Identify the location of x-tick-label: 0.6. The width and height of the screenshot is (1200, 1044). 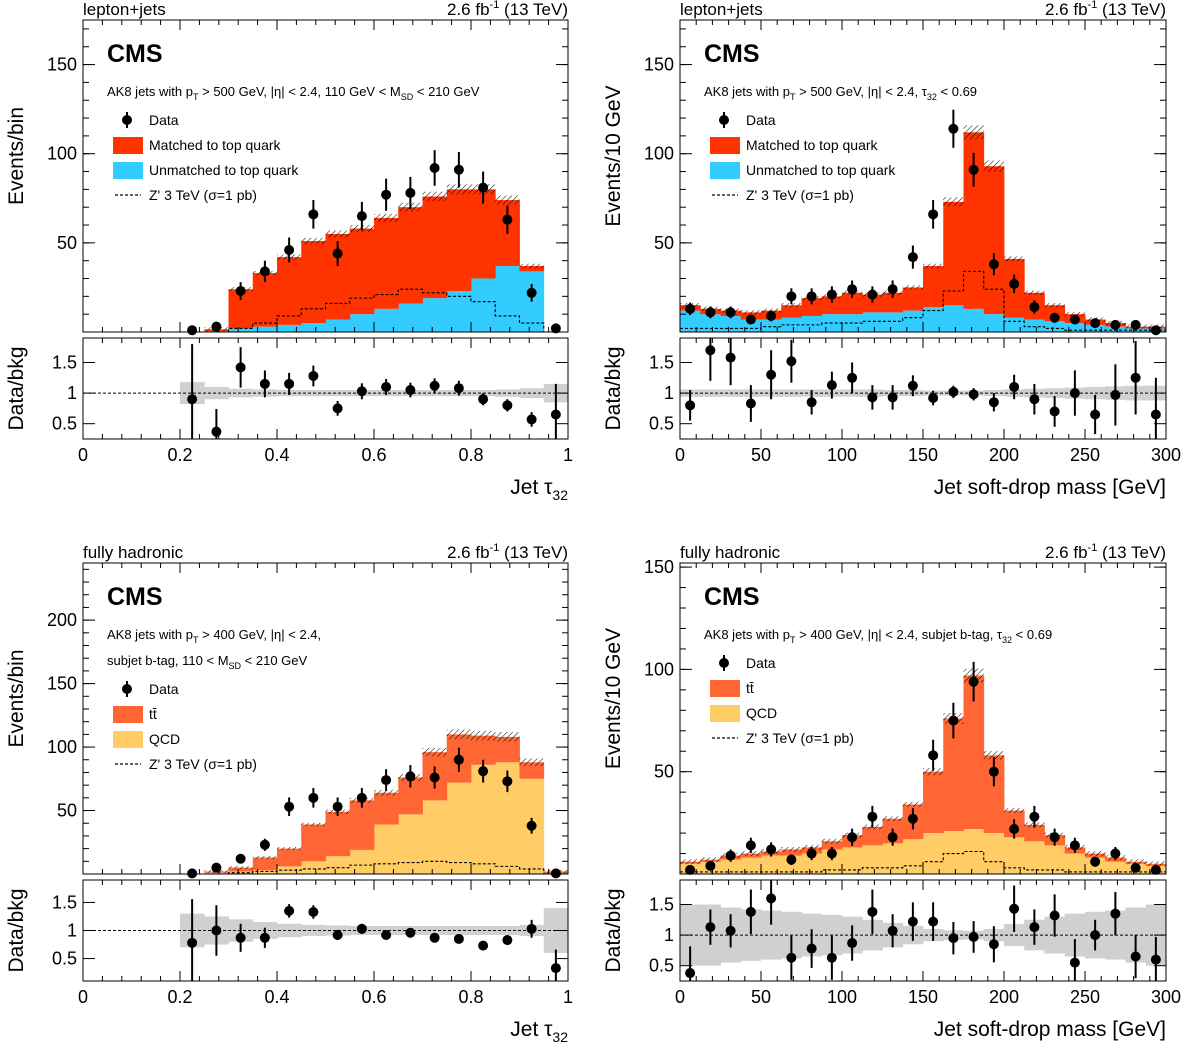
(373, 455).